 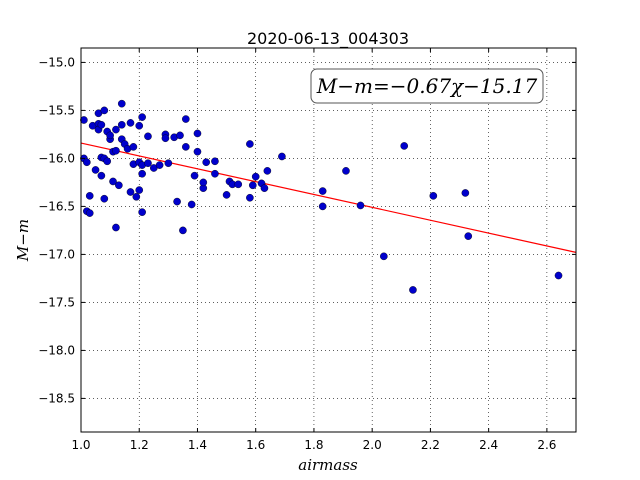 What do you see at coordinates (372, 445) in the screenshot?
I see `x-tick-label: 2.0` at bounding box center [372, 445].